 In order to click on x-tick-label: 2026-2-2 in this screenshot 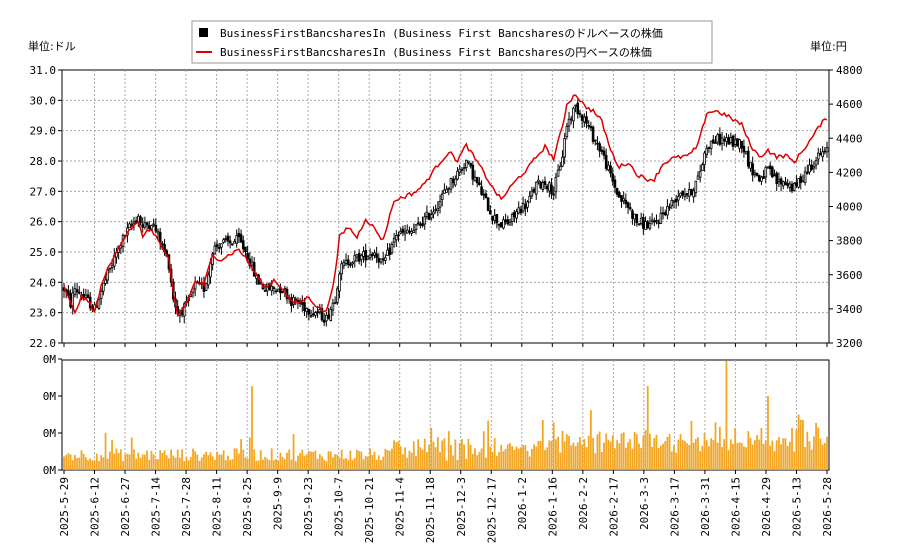, I will do `click(583, 503)`.